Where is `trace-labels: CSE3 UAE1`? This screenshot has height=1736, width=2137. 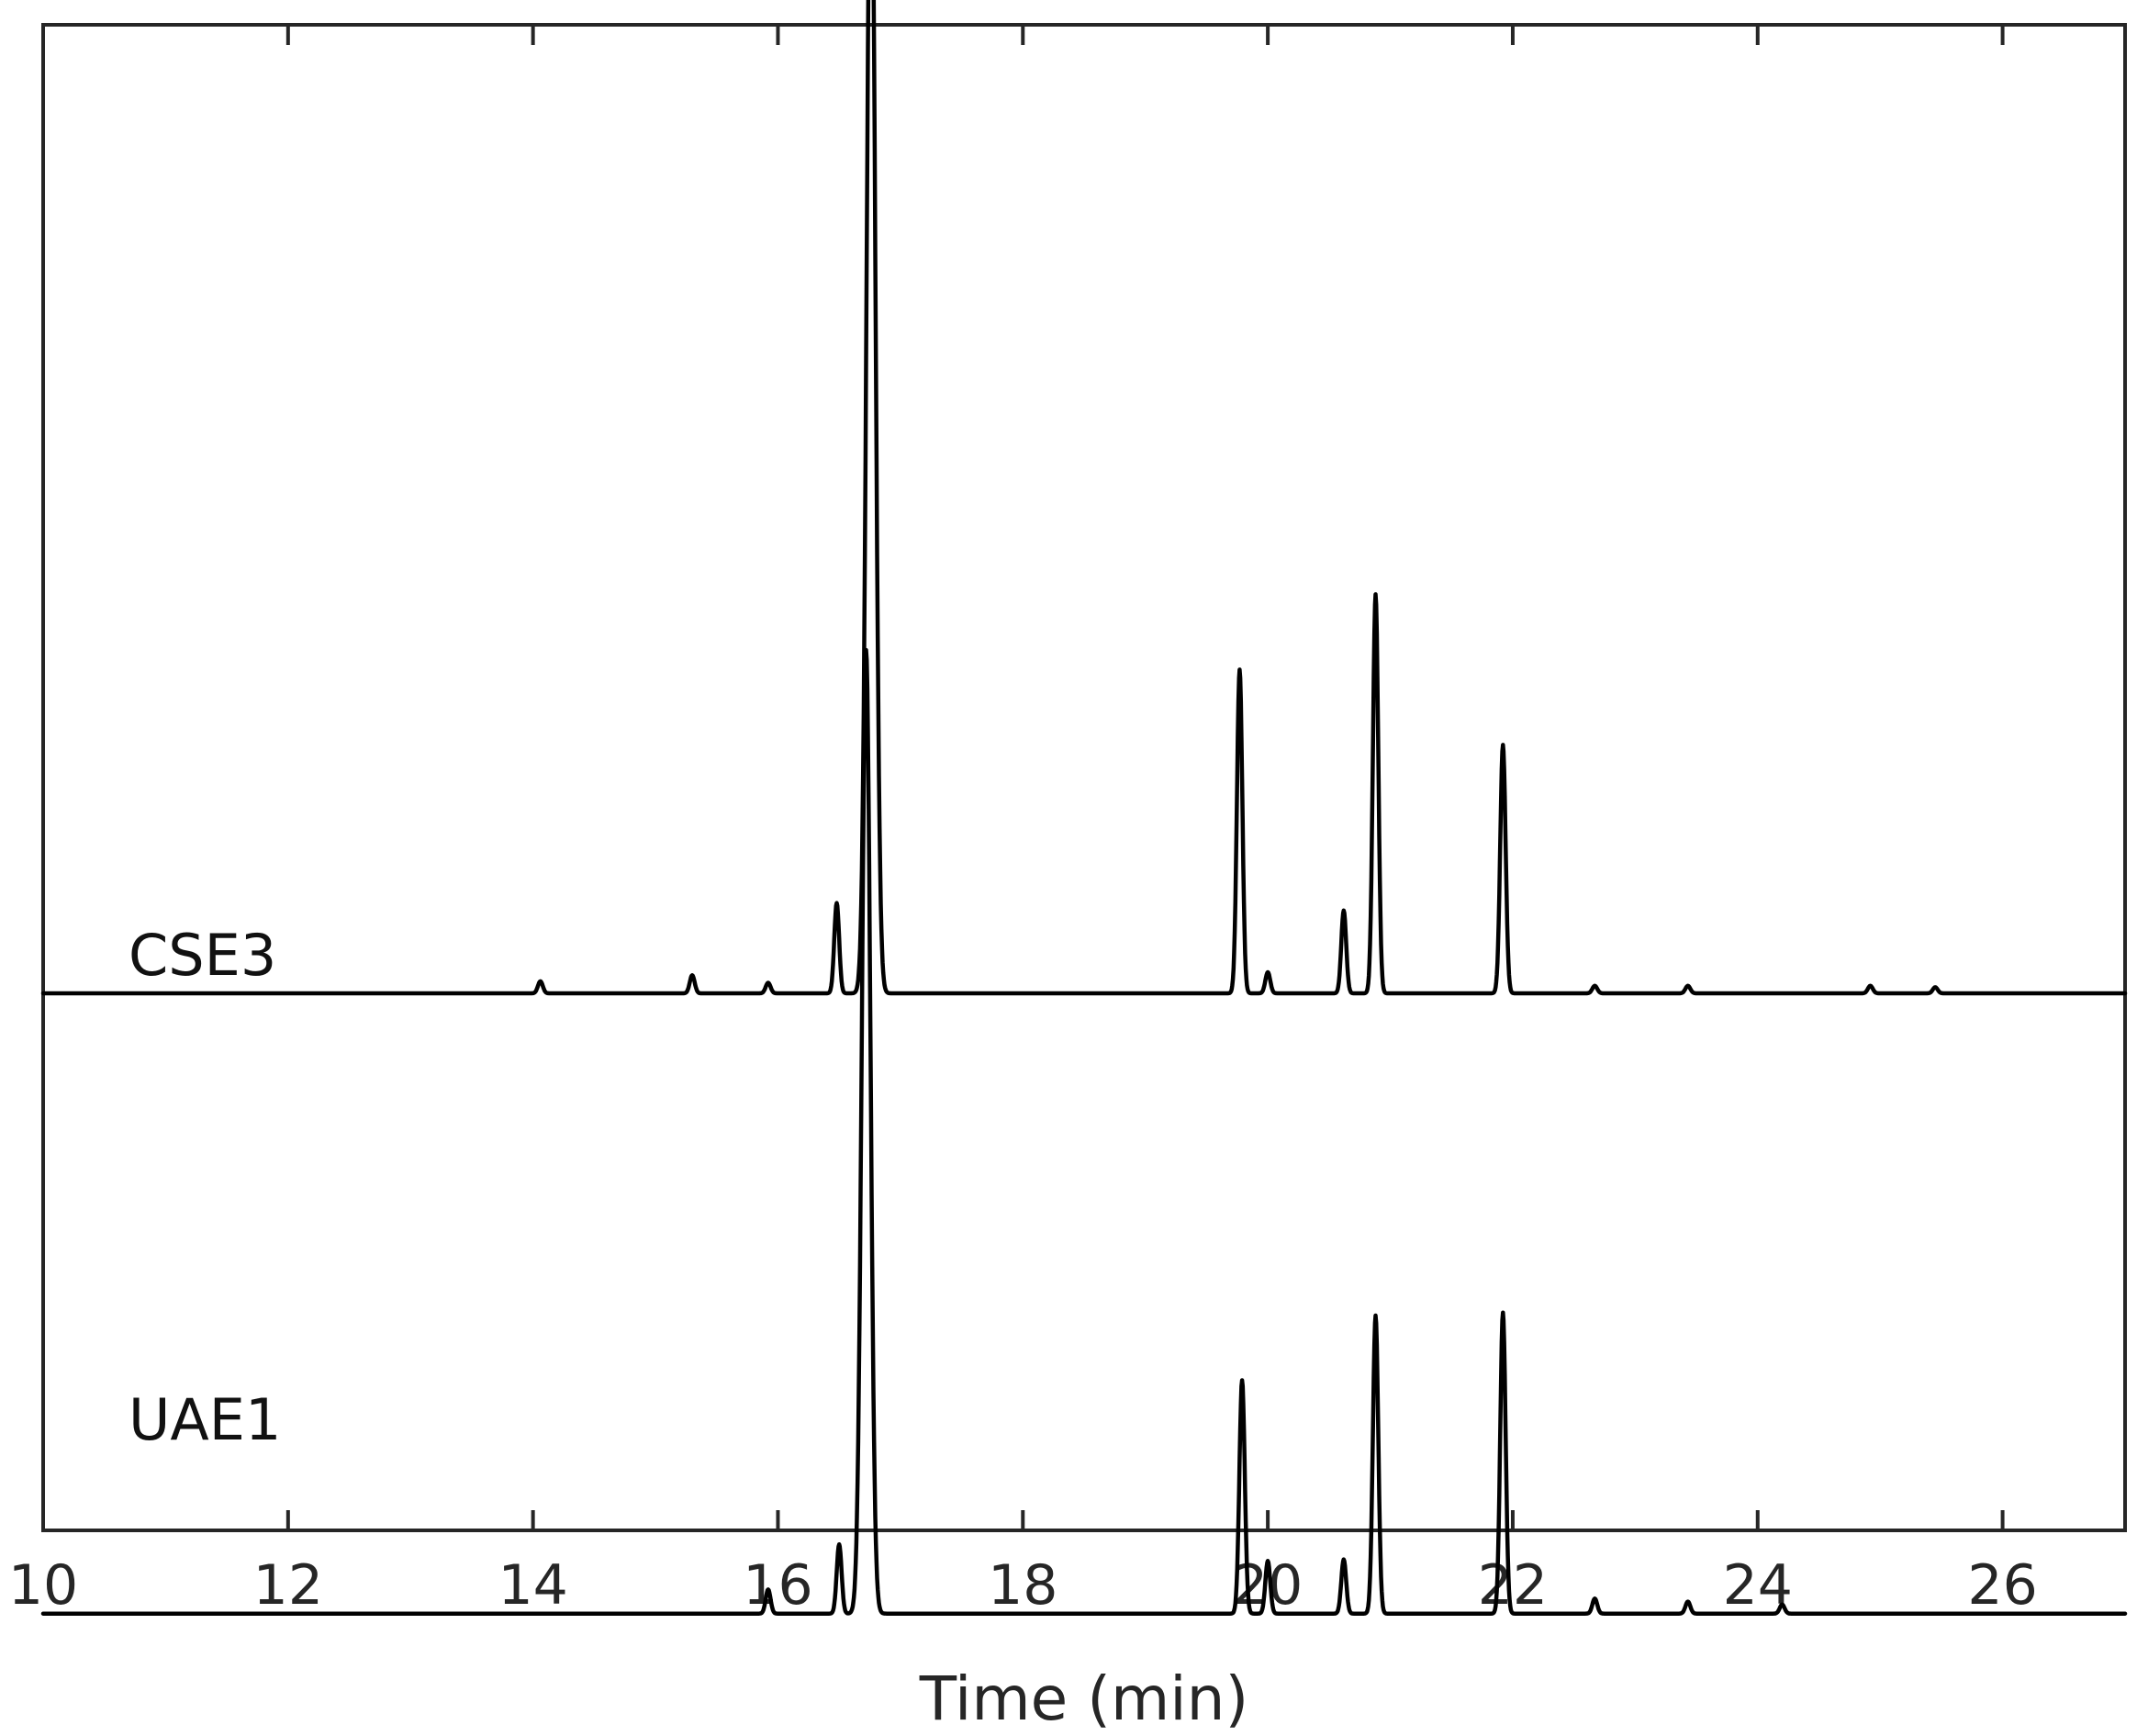 trace-labels: CSE3 UAE1 is located at coordinates (205, 1187).